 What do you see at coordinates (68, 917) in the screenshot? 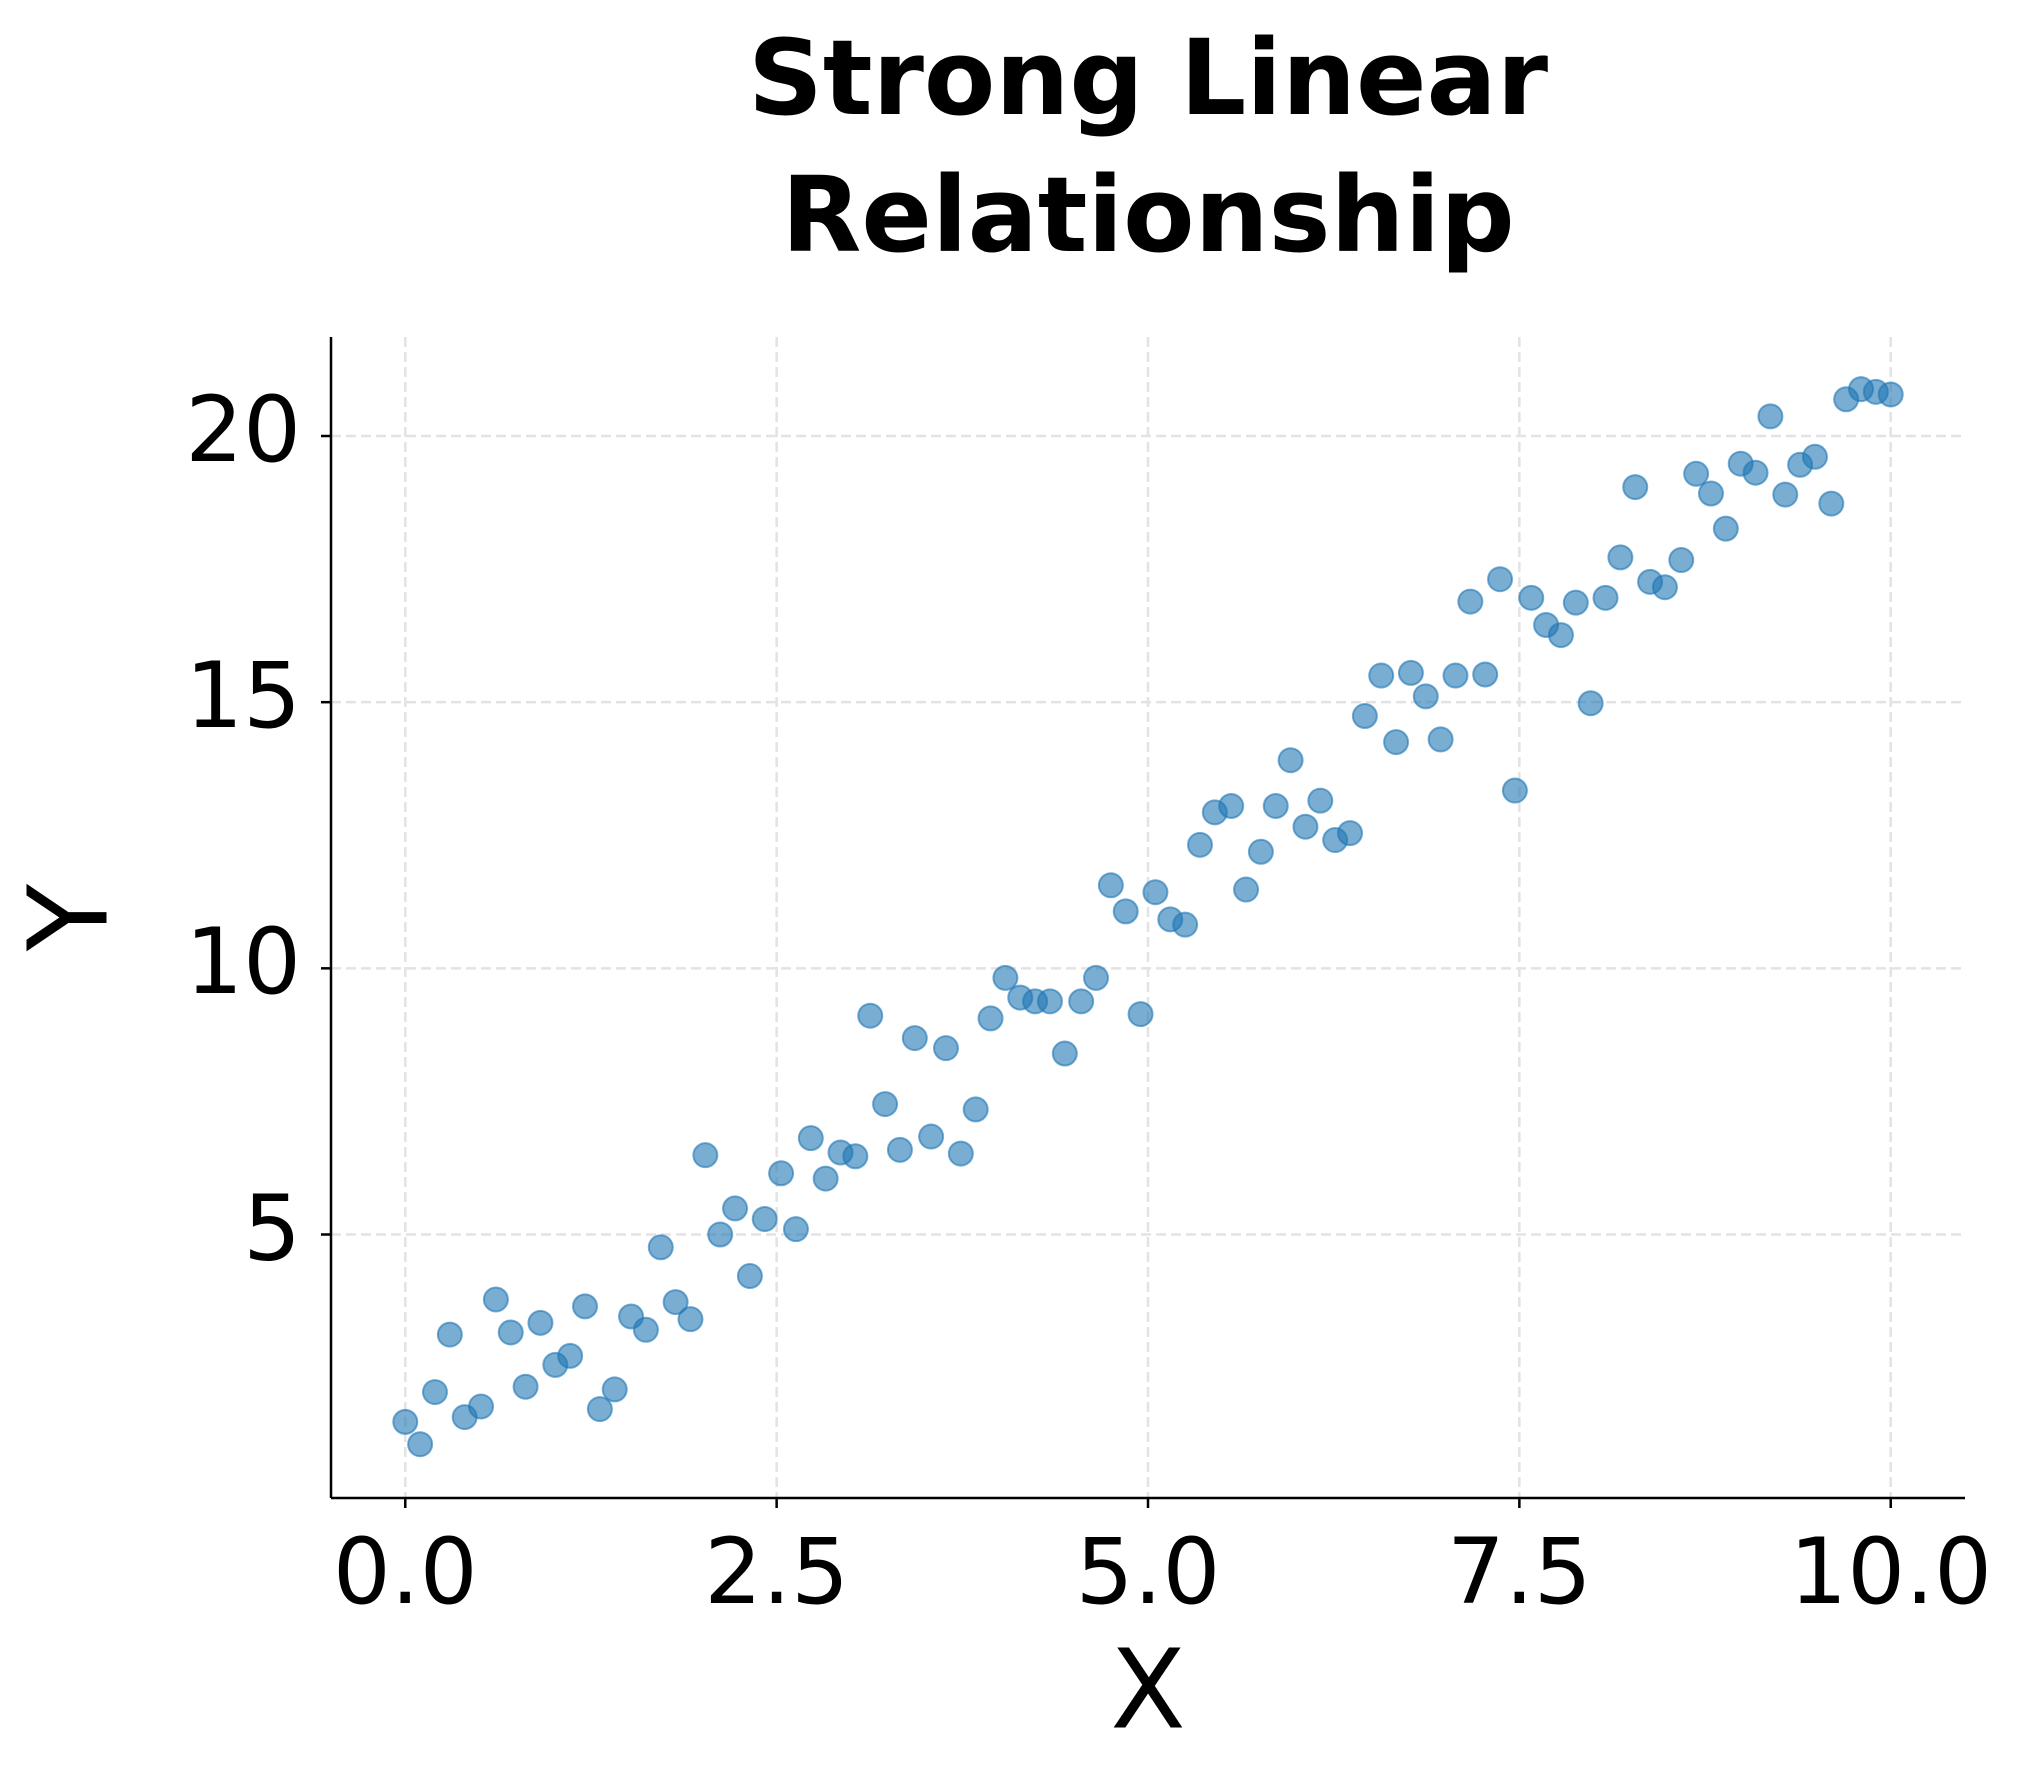
I see `y-axis-label: Y` at bounding box center [68, 917].